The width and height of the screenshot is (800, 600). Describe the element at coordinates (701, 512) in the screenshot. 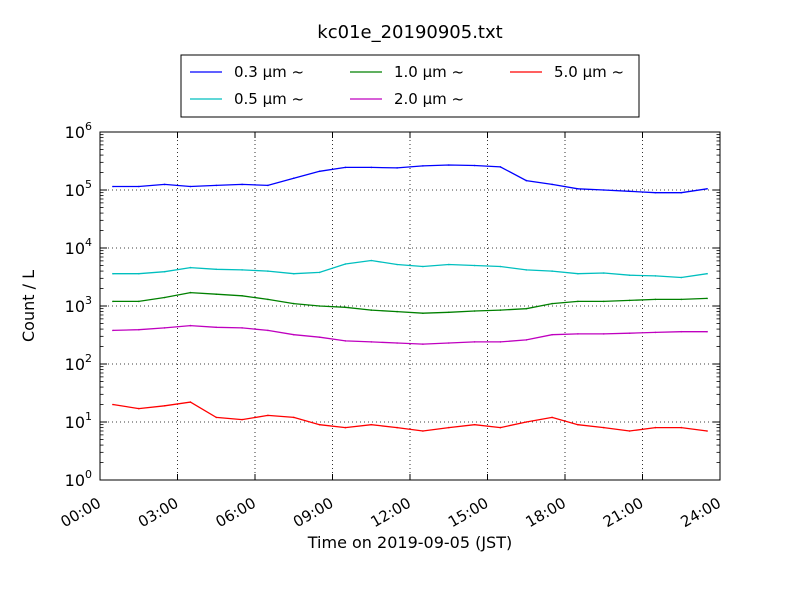

I see `x-tick-label: 24:00` at that location.